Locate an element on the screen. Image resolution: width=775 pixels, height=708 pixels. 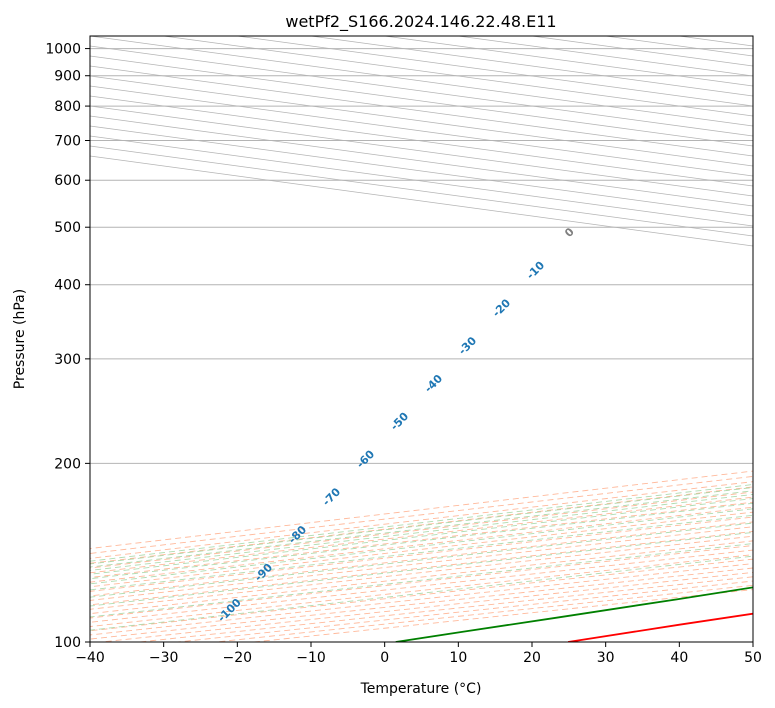
x-tick-label: 30 is located at coordinates (606, 658).